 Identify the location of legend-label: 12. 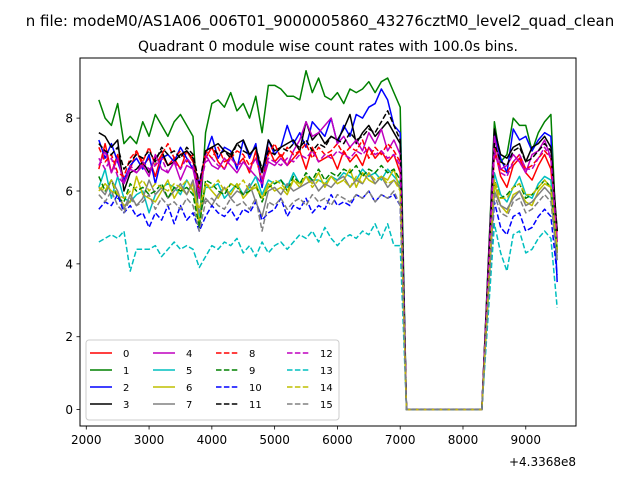
(326, 354).